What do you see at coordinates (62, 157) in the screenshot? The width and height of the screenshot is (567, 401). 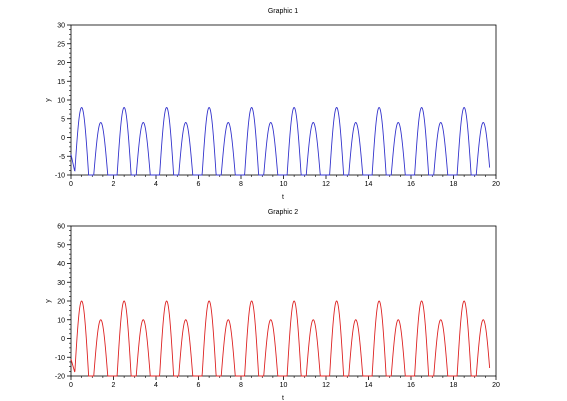 I see `y-tick-label: -5` at bounding box center [62, 157].